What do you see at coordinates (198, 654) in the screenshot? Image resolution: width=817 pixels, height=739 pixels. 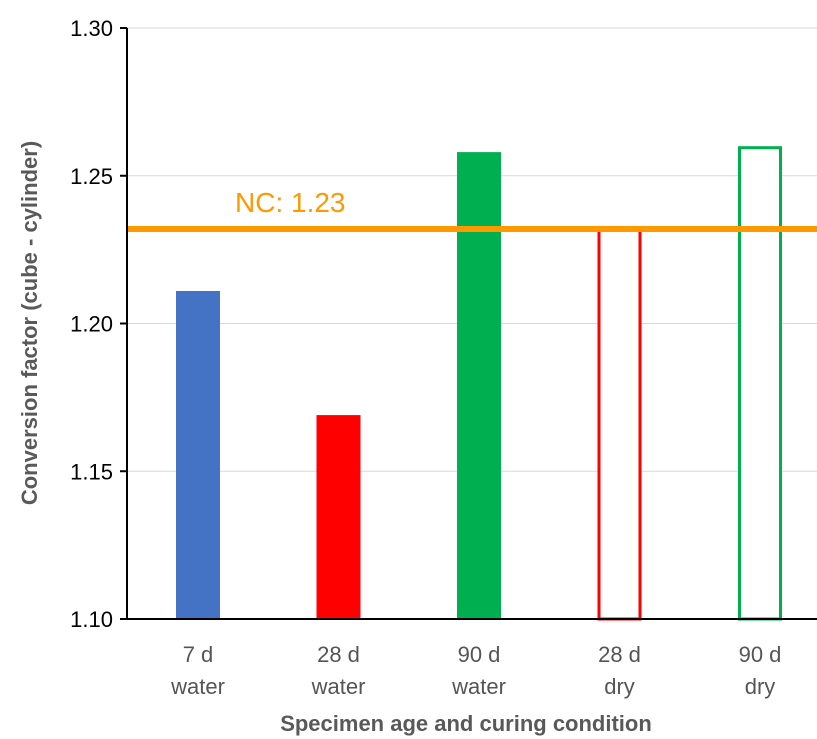 I see `x-tick-label-line1: 7 d` at bounding box center [198, 654].